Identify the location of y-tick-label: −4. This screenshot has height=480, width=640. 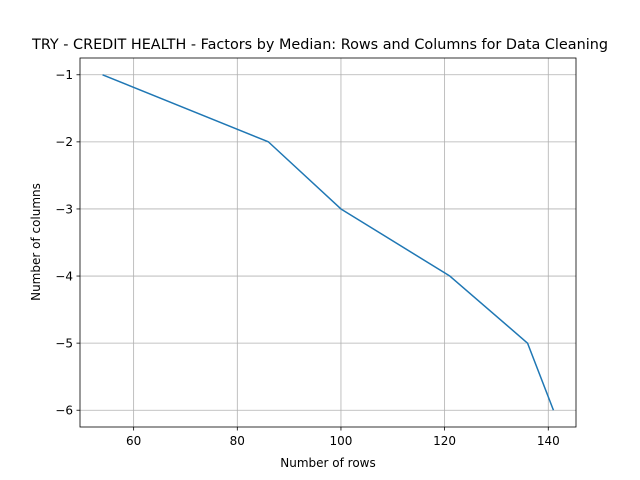
(64, 276).